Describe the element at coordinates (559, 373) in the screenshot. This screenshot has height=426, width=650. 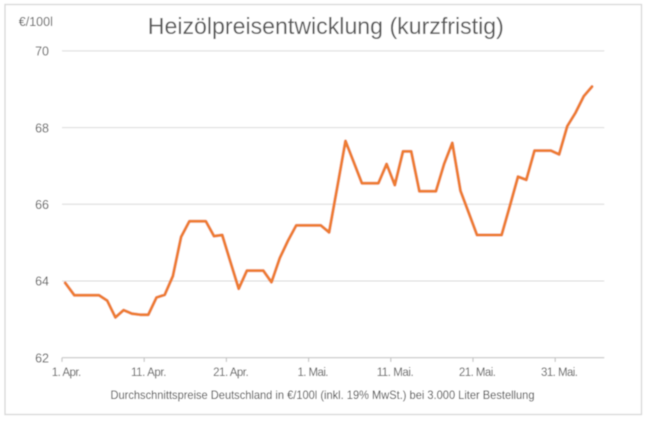
I see `svg-text: 31. Mai.` at that location.